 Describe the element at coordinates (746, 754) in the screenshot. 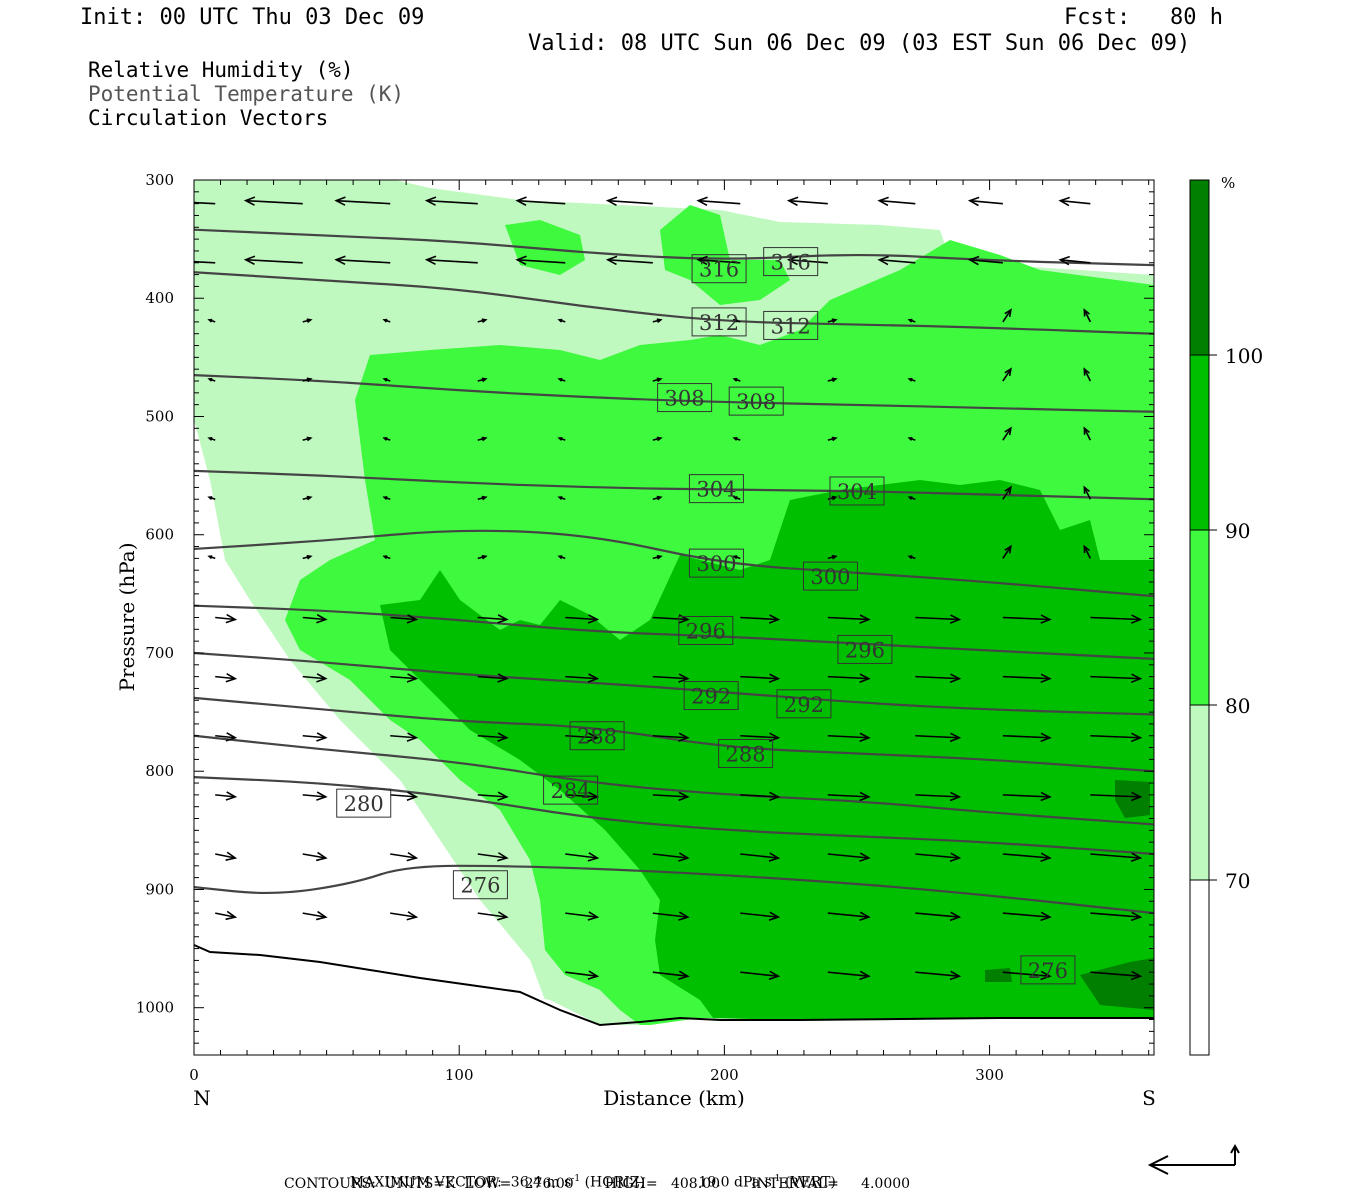

I see `contour-label: 288` at that location.